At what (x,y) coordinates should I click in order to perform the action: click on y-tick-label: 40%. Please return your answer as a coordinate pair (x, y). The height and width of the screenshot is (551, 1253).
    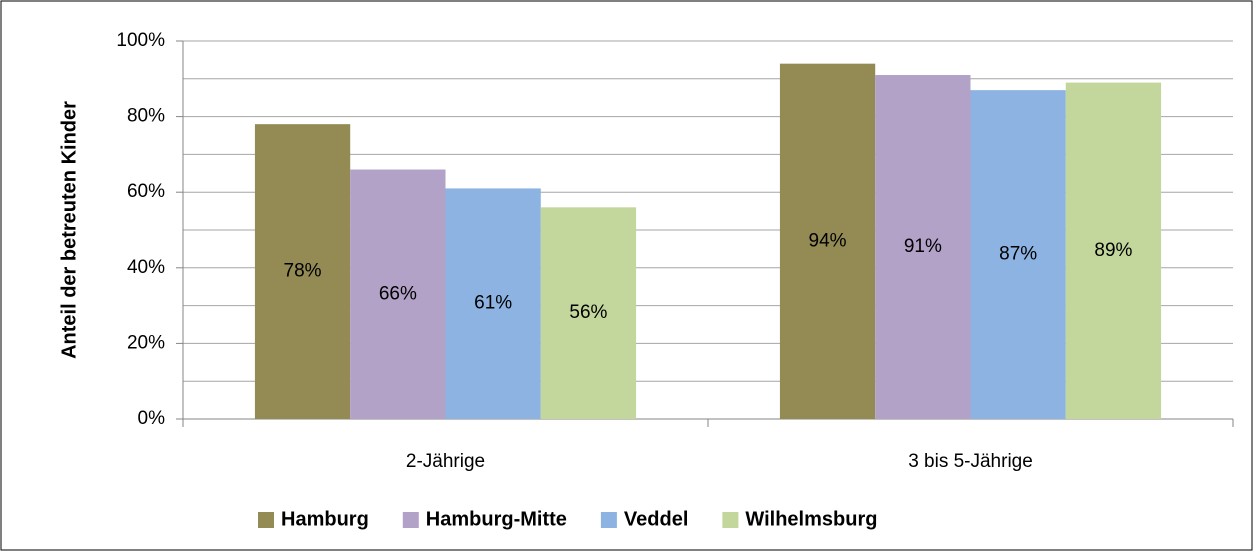
    Looking at the image, I should click on (146, 267).